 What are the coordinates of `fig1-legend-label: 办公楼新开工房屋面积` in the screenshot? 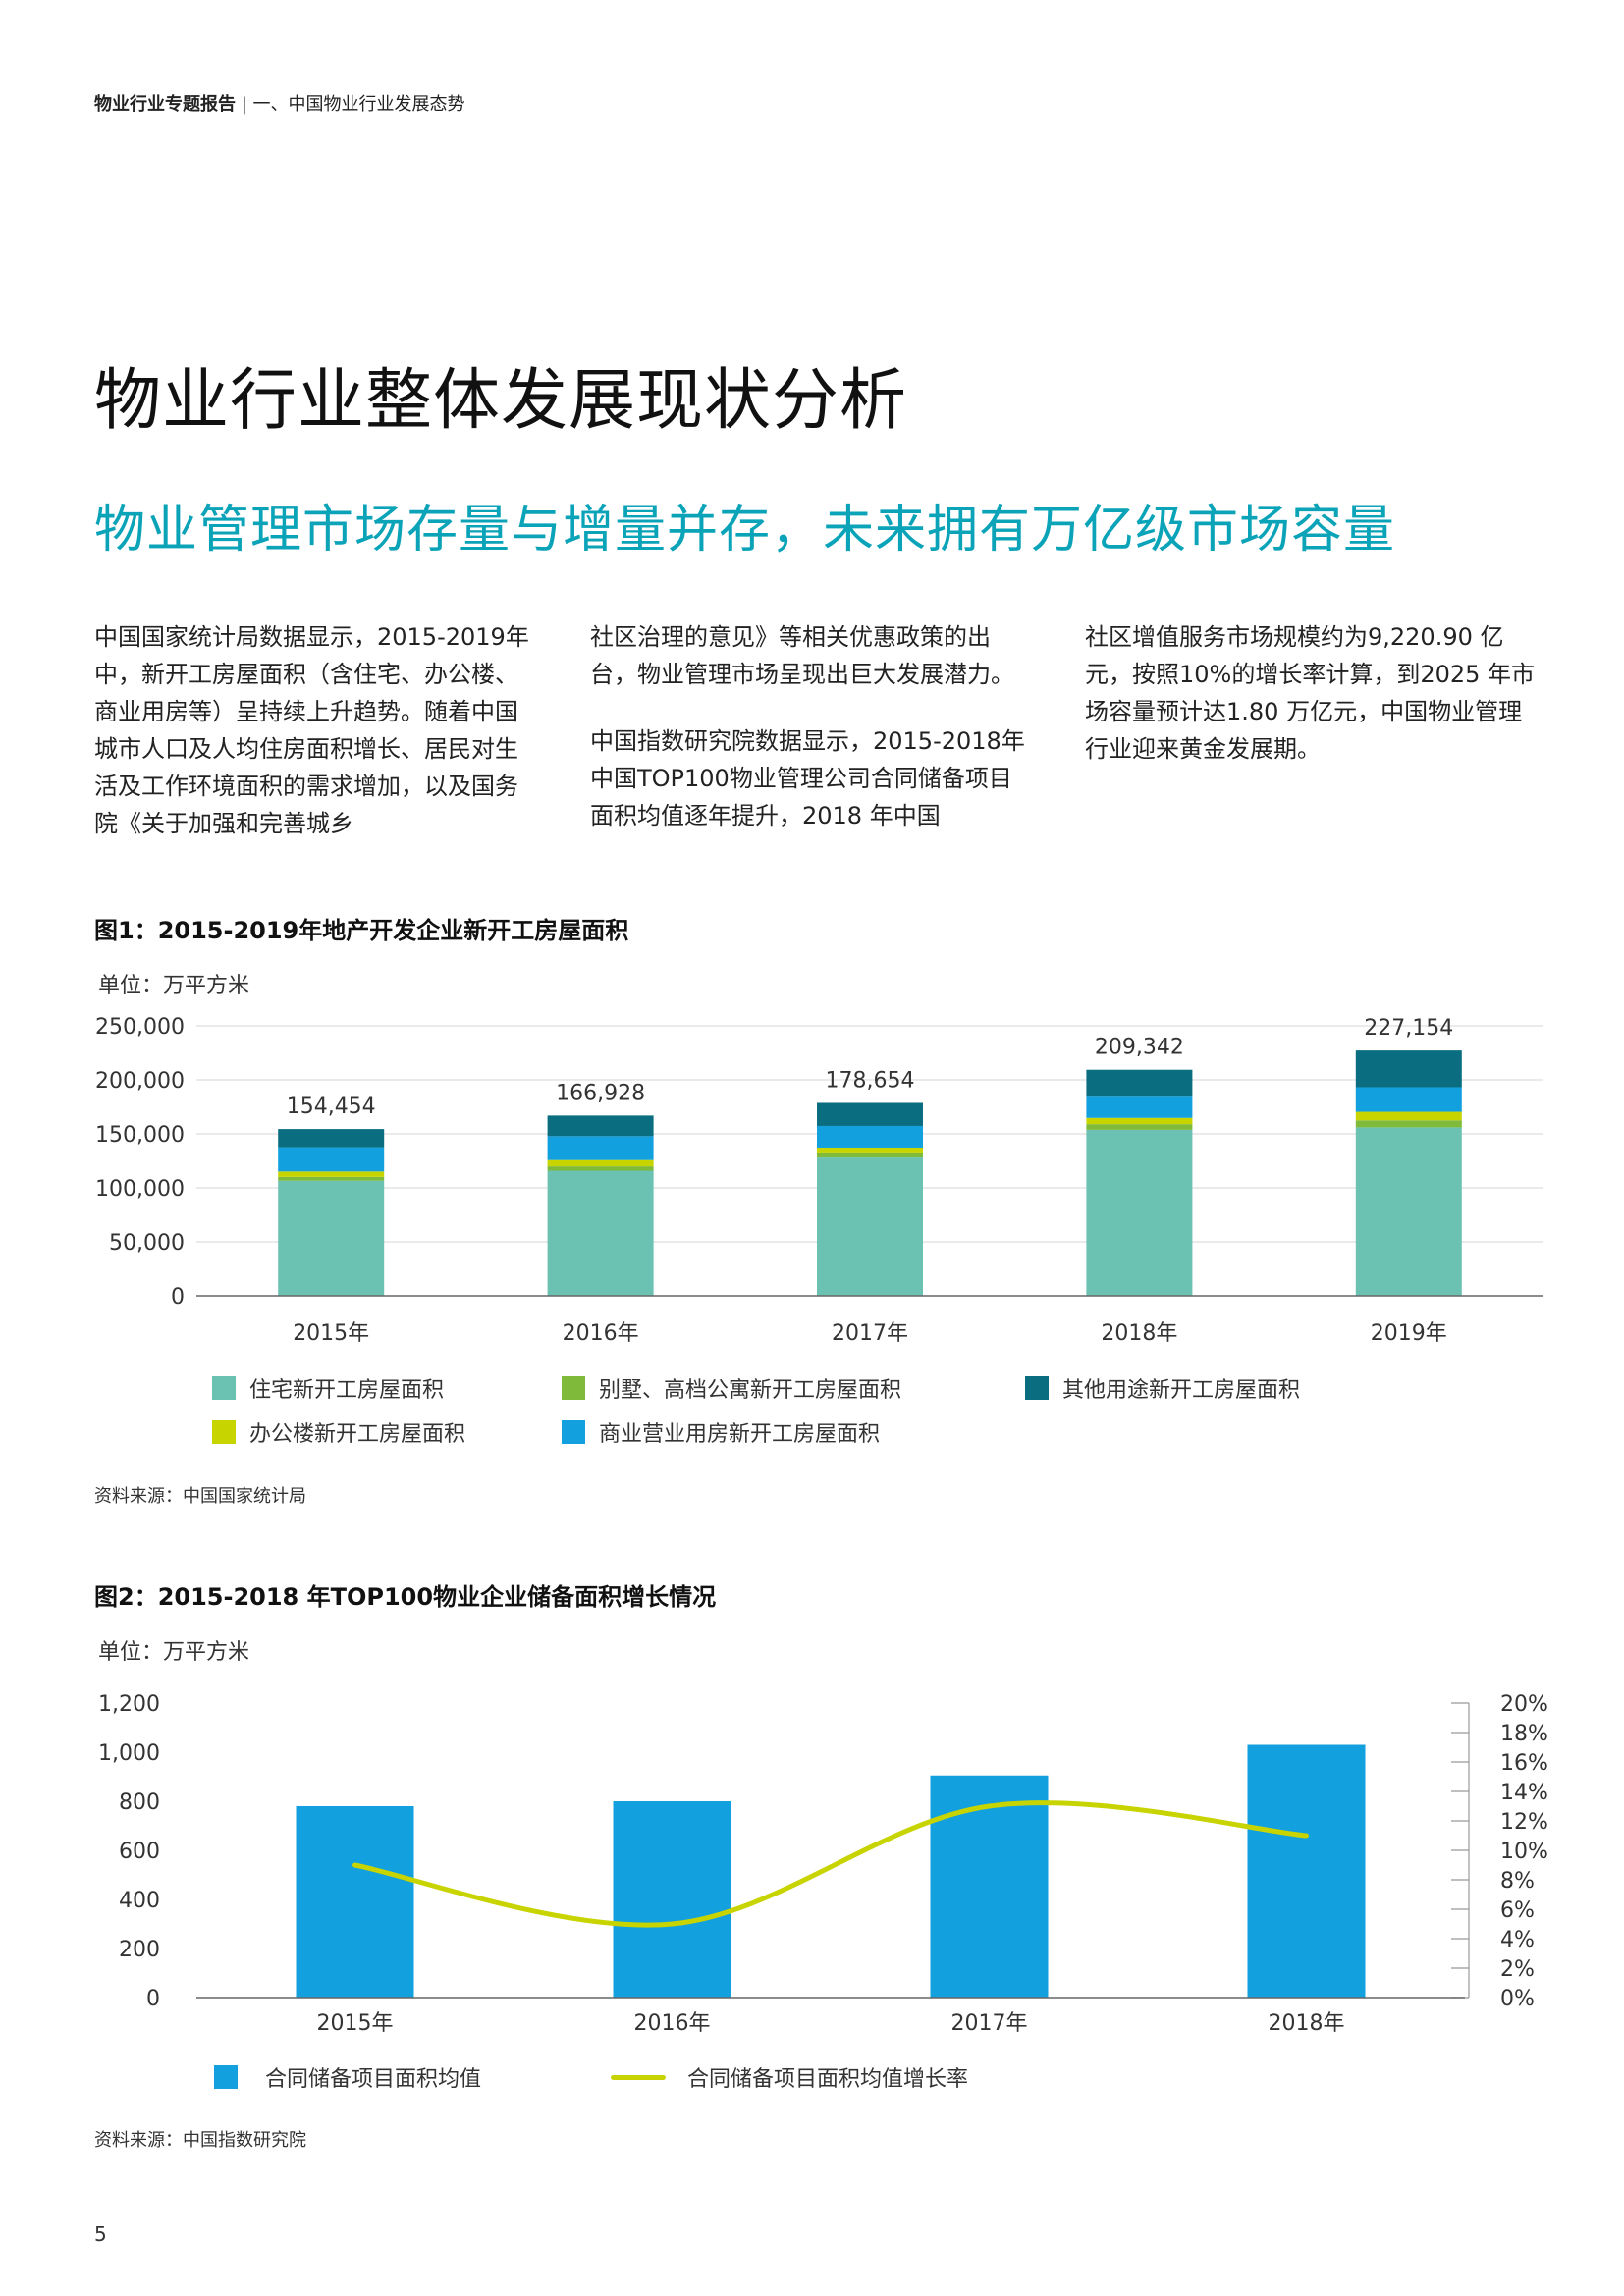 It's located at (357, 1434).